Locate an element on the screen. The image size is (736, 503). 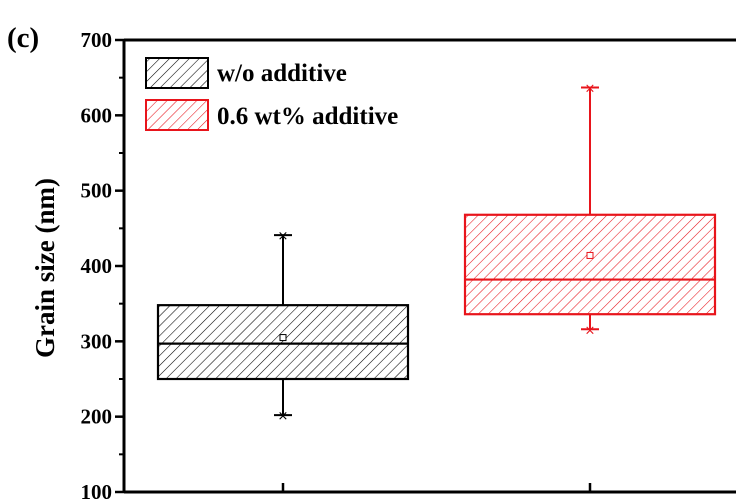
box-0: ×× is located at coordinates (283, 326).